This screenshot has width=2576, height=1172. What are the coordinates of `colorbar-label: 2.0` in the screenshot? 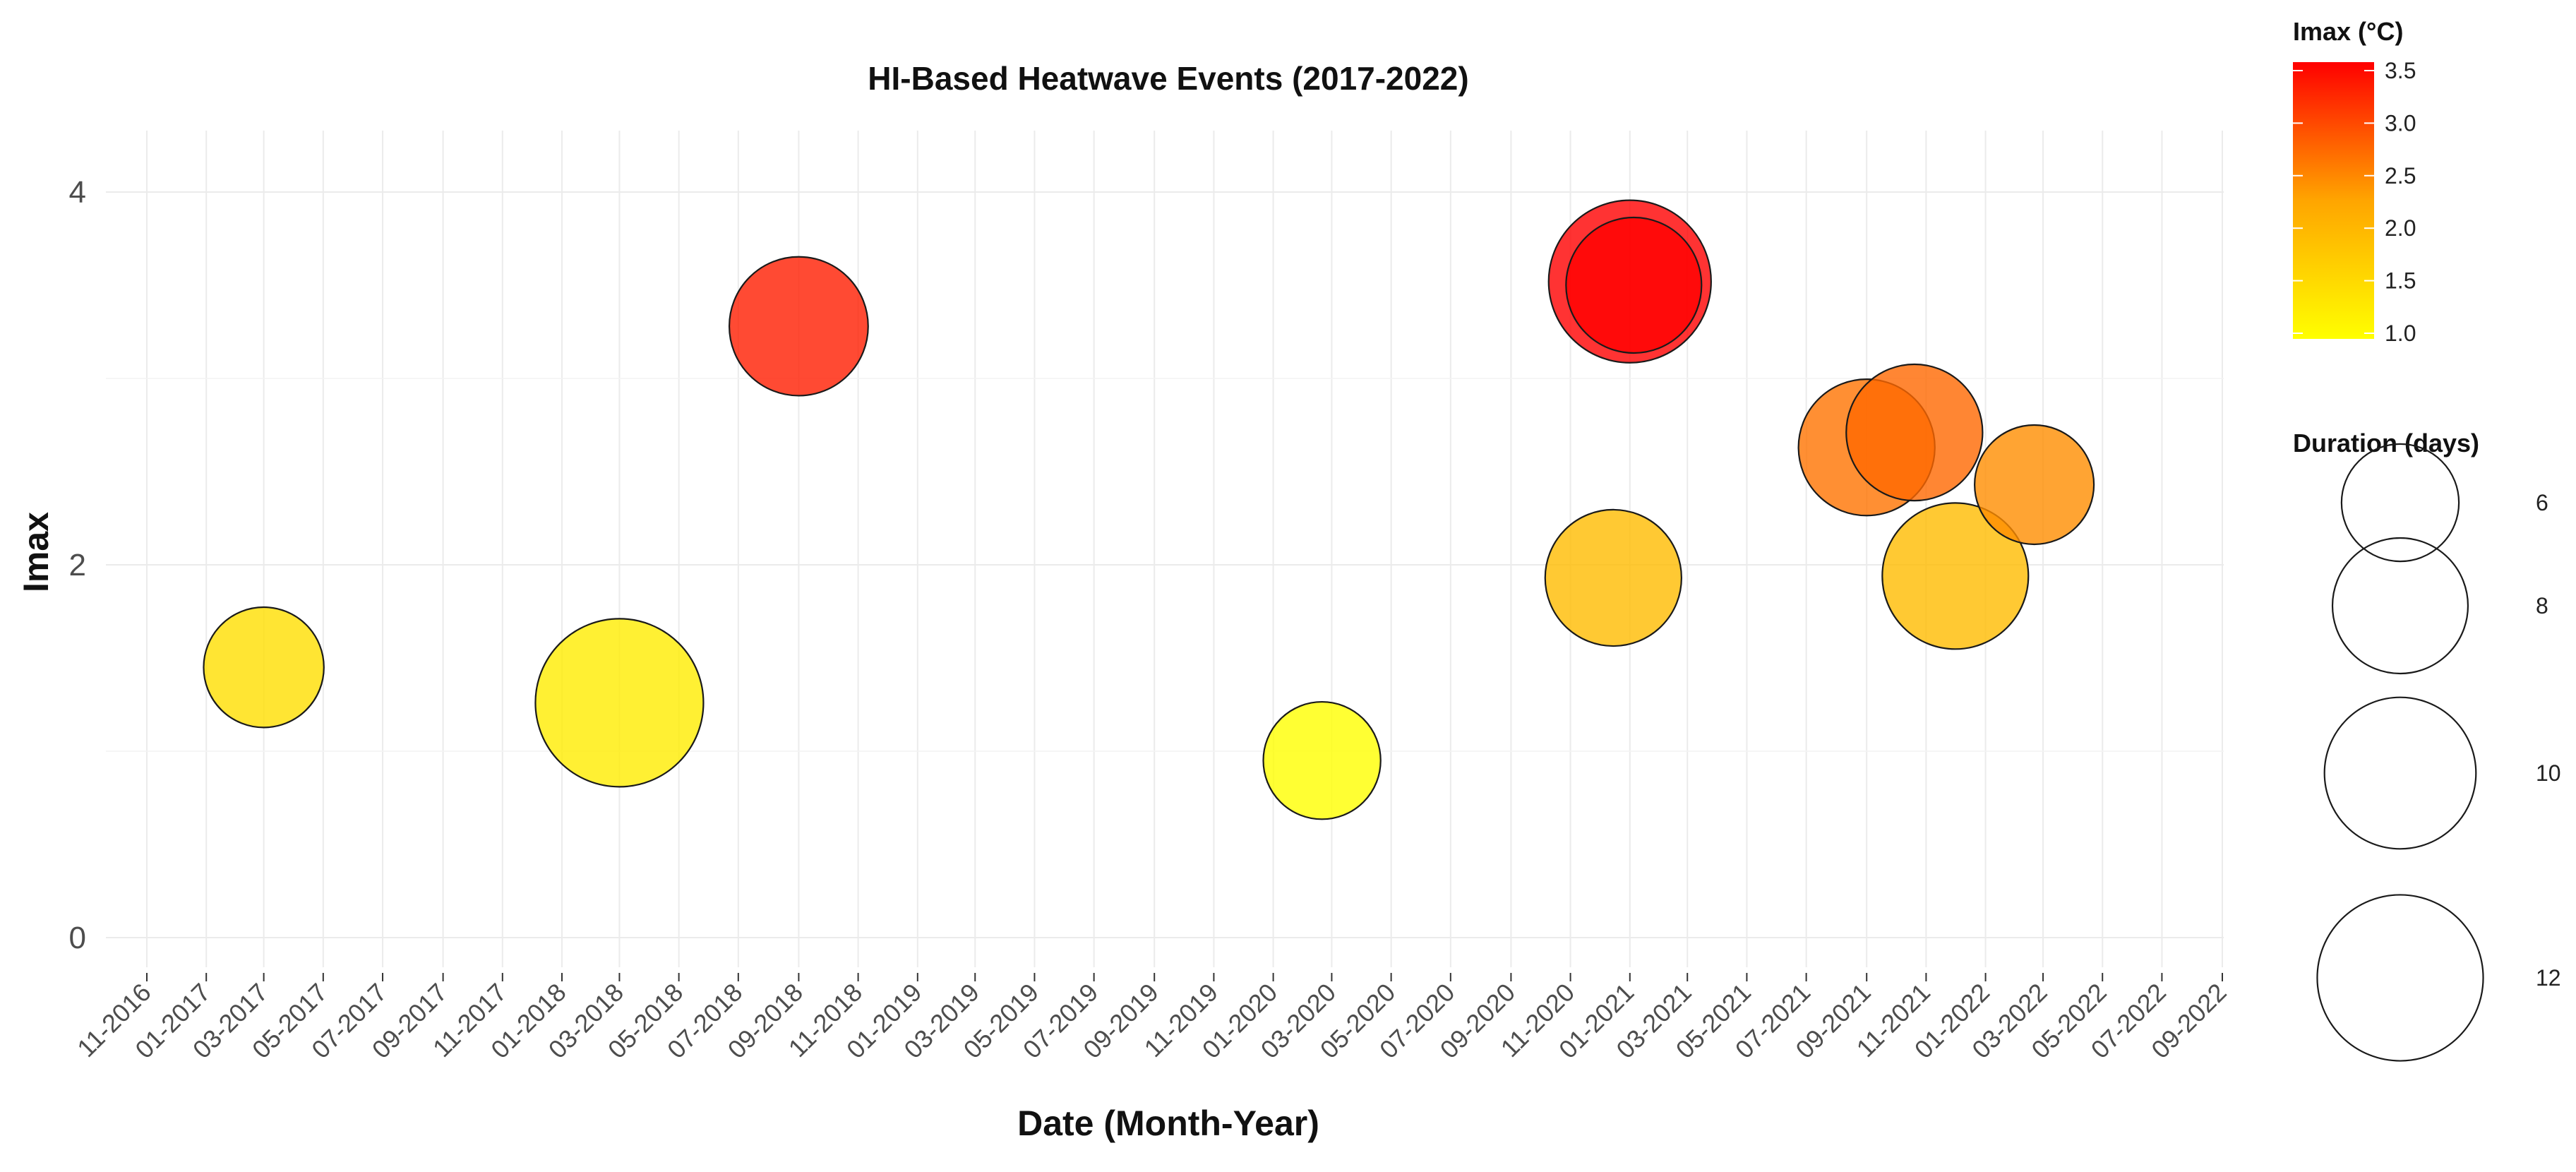 It's located at (2400, 228).